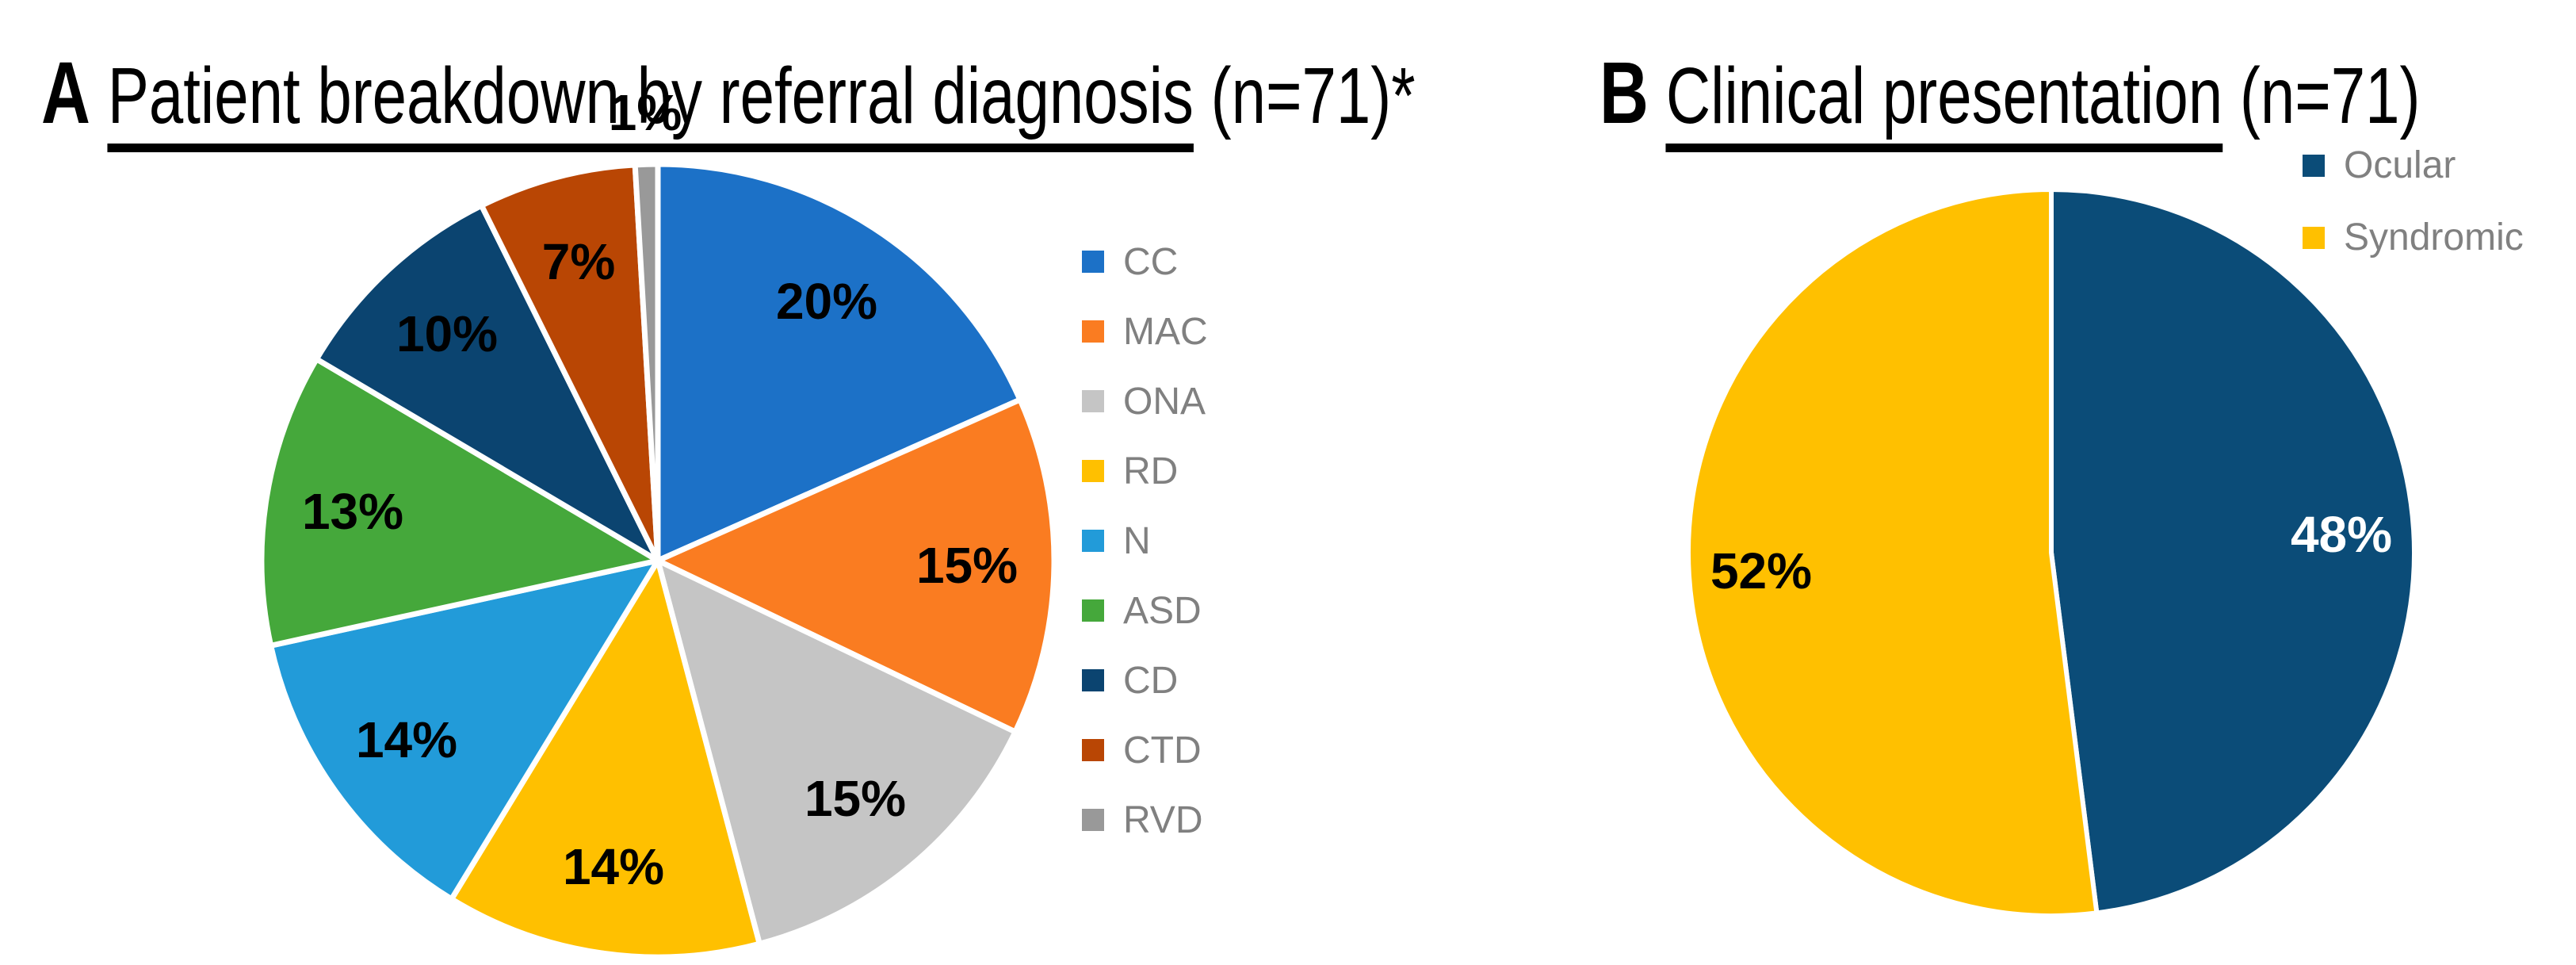  I want to click on legend-item-asd: ASD, so click(1145, 610).